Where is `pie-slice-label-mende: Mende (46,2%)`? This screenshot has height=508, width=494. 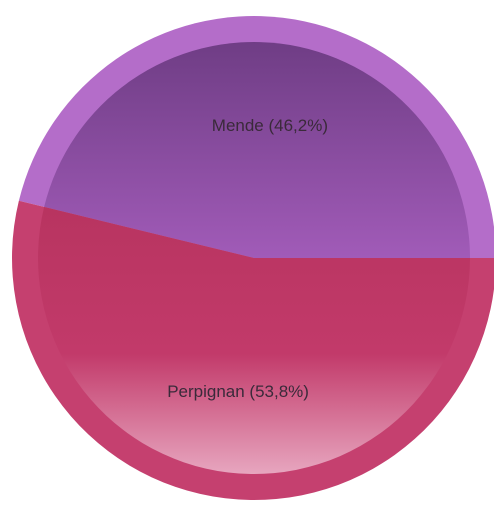 pie-slice-label-mende: Mende (46,2%) is located at coordinates (270, 125).